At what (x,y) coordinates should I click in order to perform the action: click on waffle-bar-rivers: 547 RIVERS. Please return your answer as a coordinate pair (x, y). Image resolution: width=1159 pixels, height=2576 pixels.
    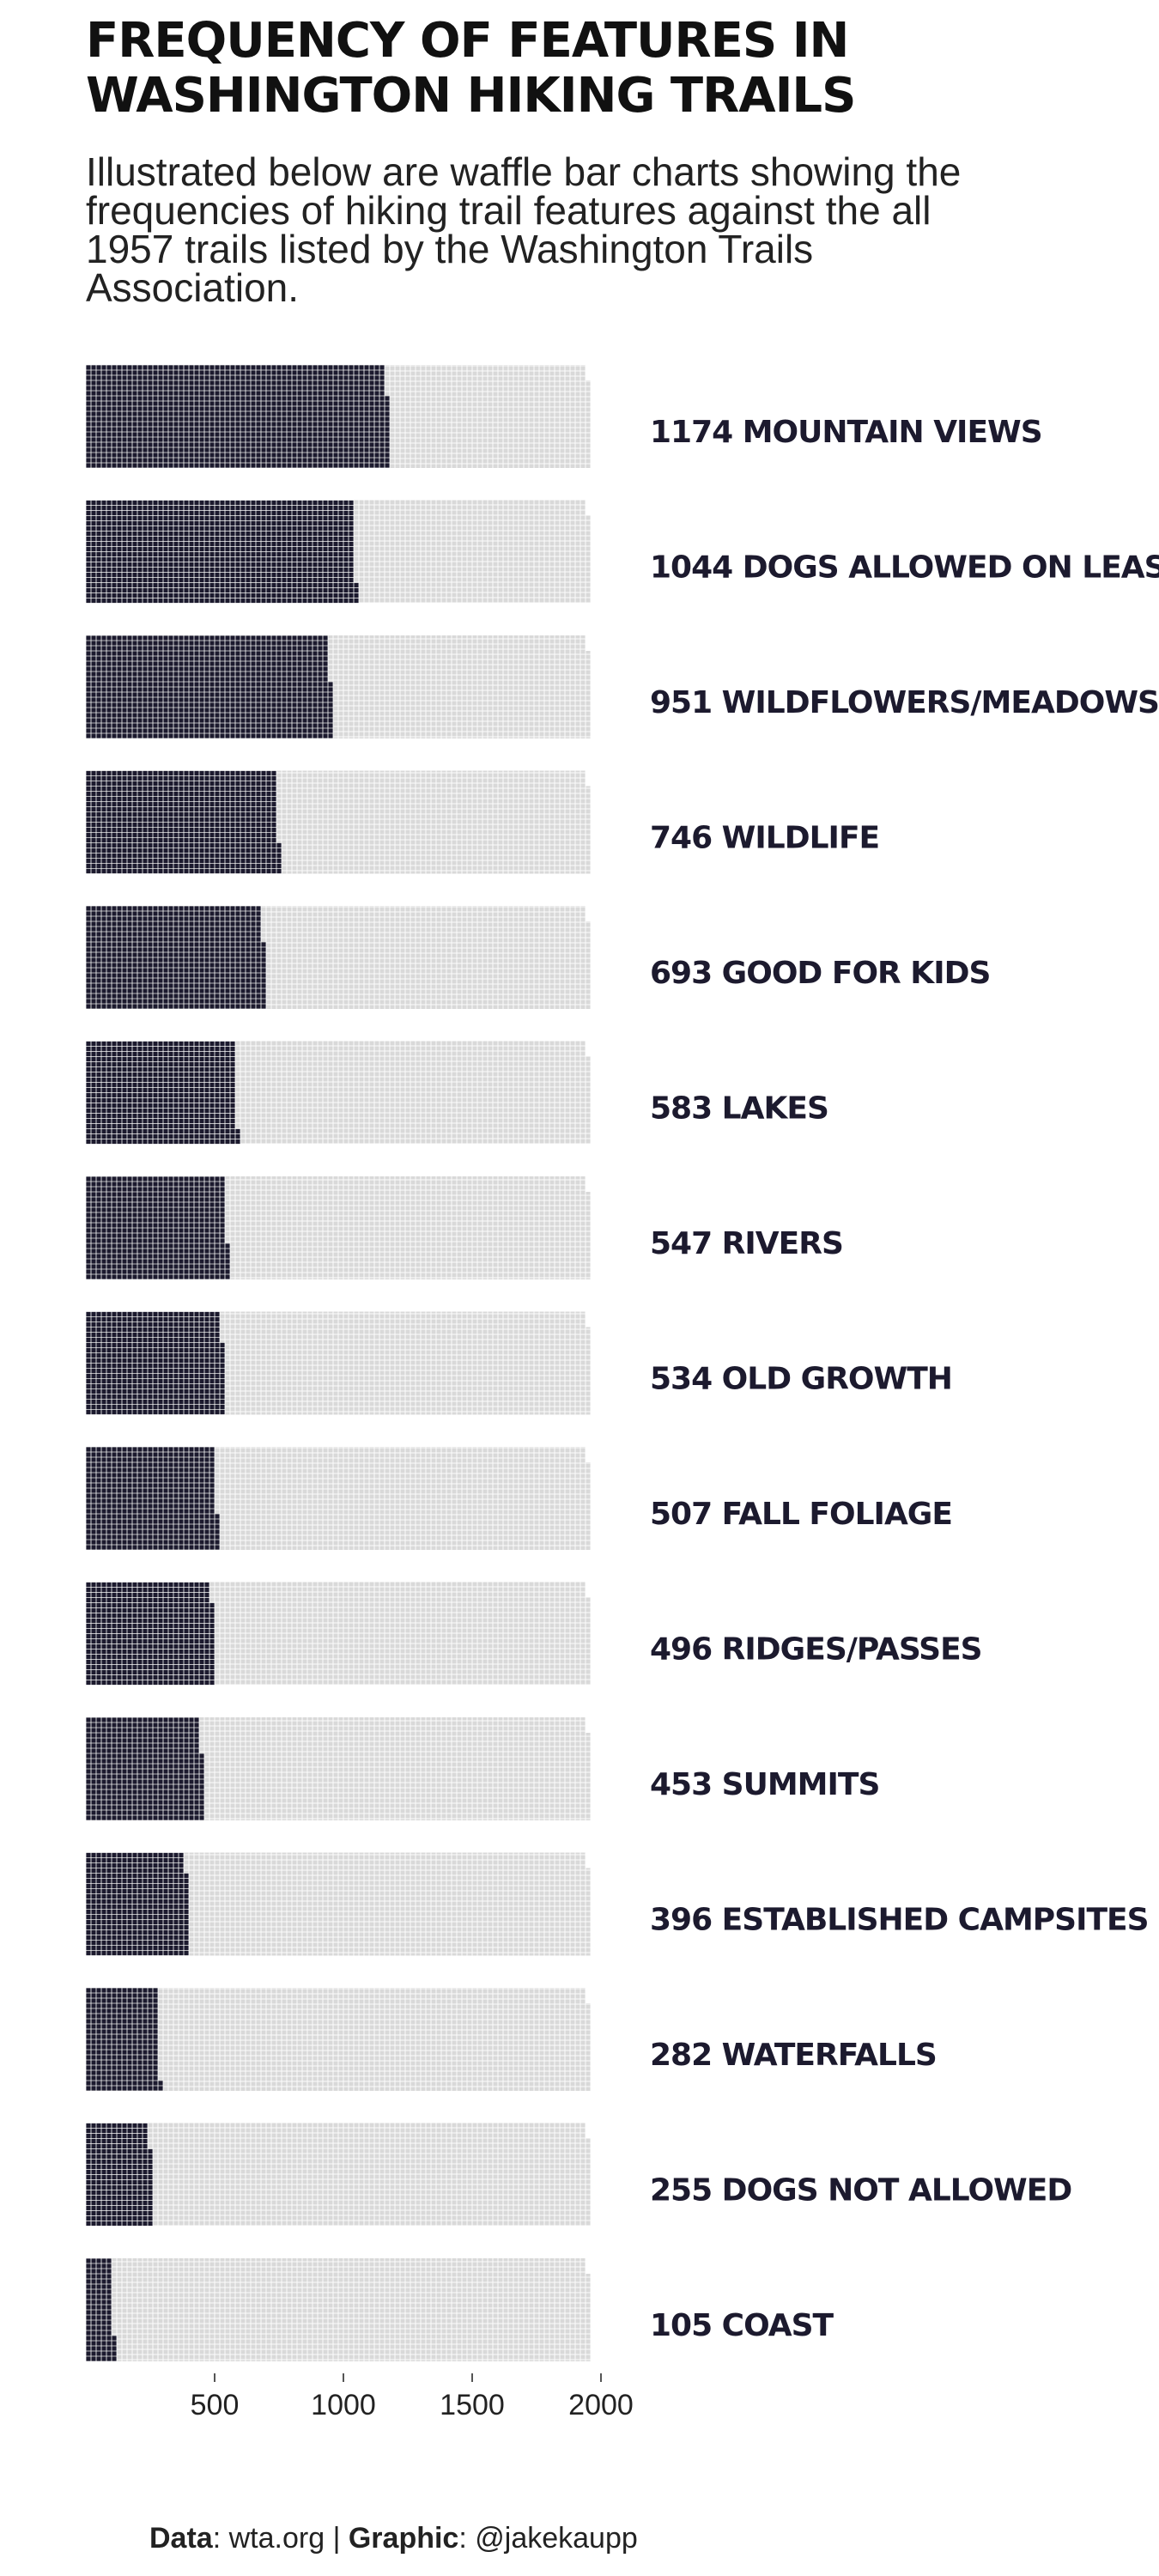
    Looking at the image, I should click on (465, 1228).